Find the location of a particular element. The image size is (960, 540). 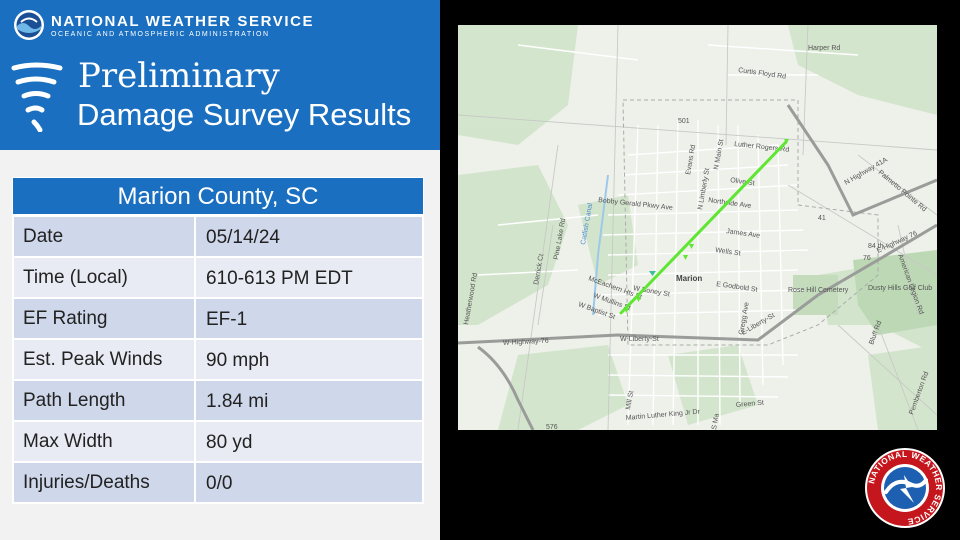

damage-points is located at coordinates (706, 226).